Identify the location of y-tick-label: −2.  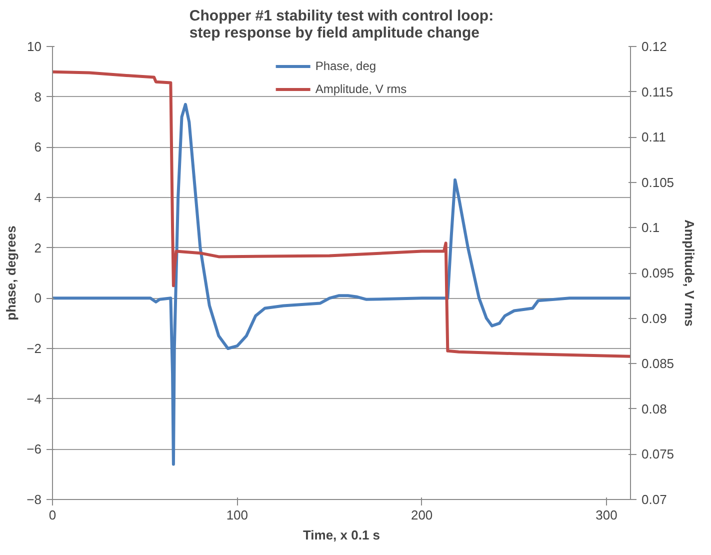
(34, 348).